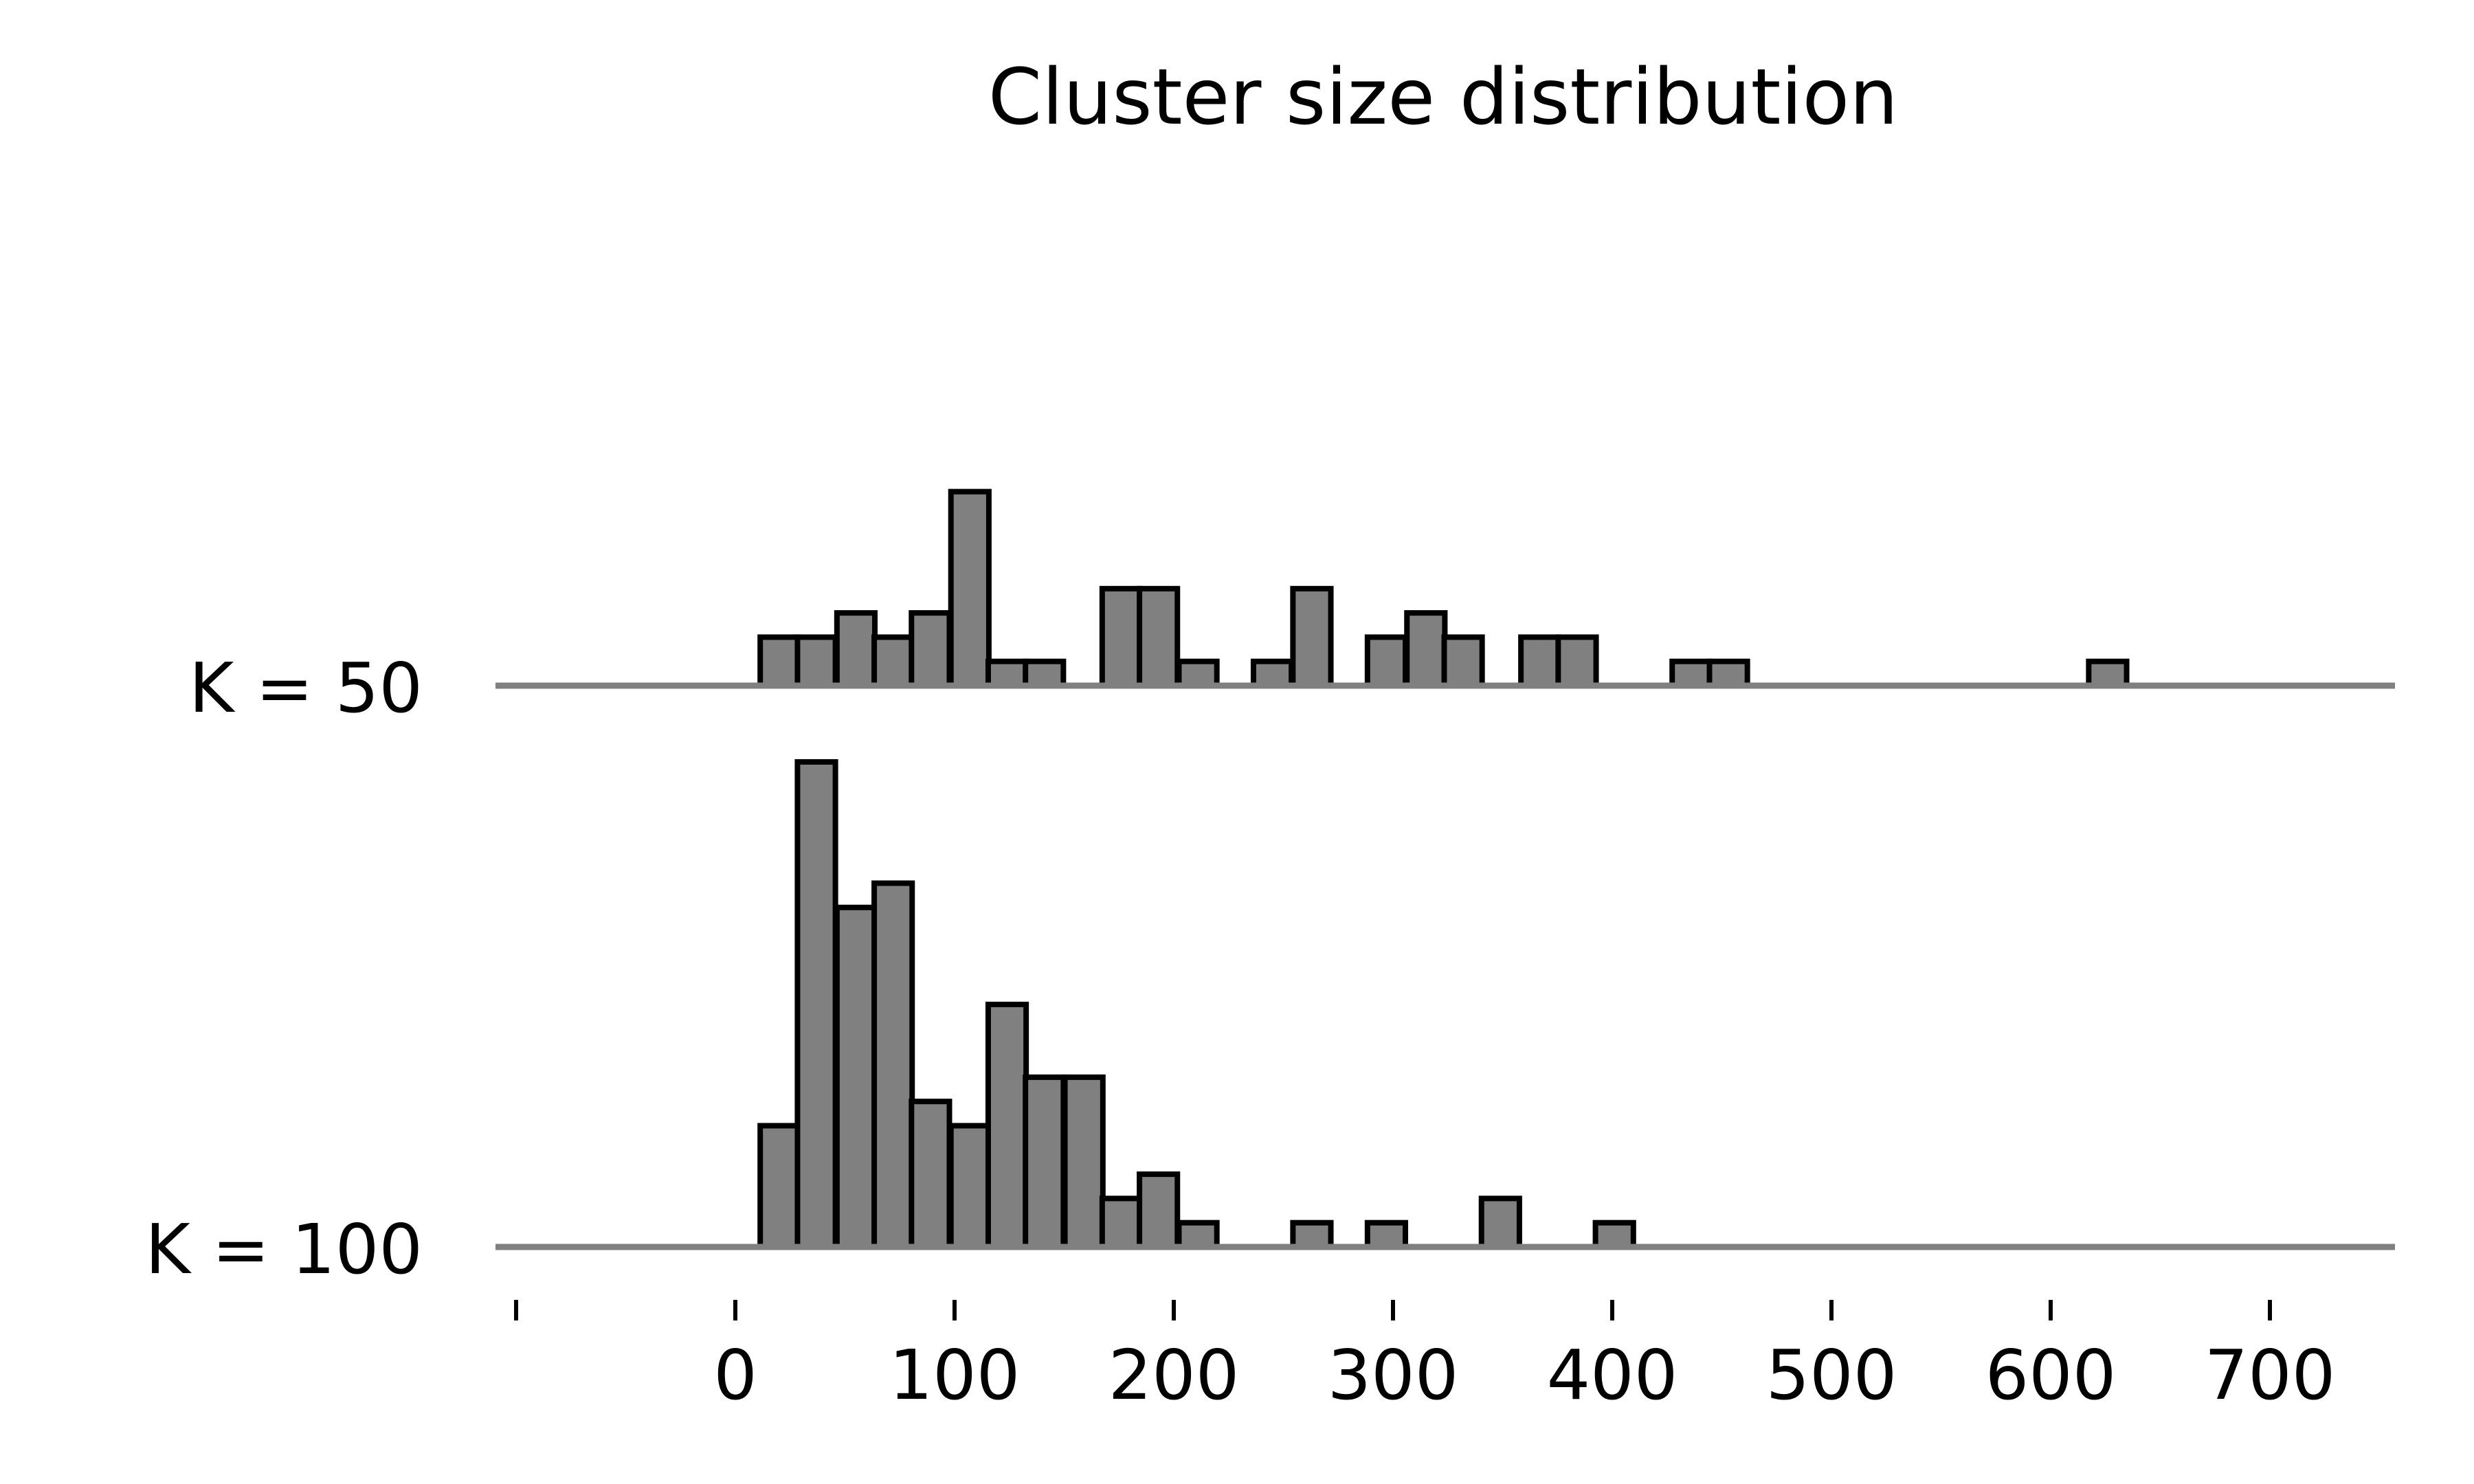 The height and width of the screenshot is (1484, 2474). What do you see at coordinates (955, 1375) in the screenshot?
I see `x-tick-label: 100` at bounding box center [955, 1375].